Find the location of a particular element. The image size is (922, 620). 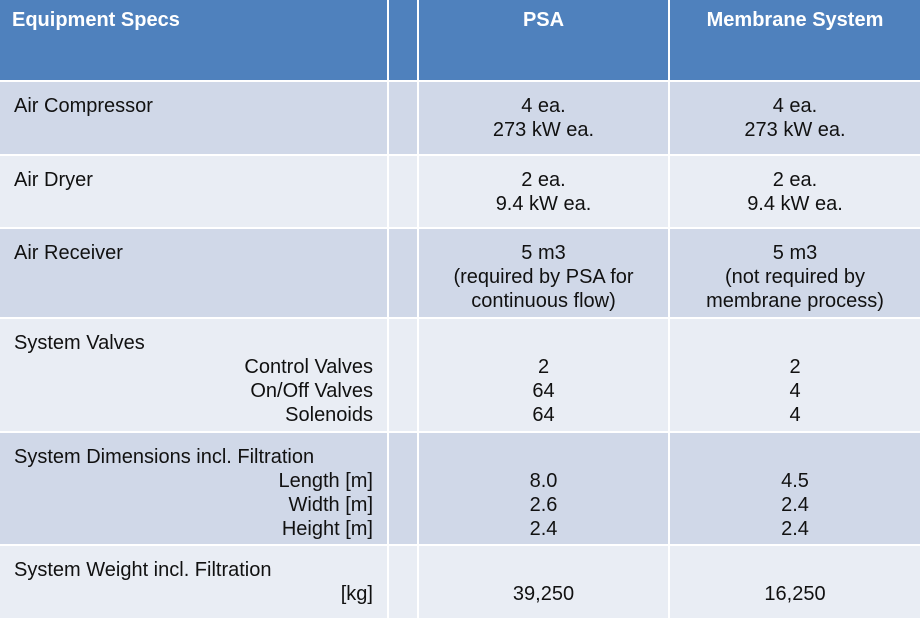

row-label: System Weight incl. Filtration is located at coordinates (143, 570).